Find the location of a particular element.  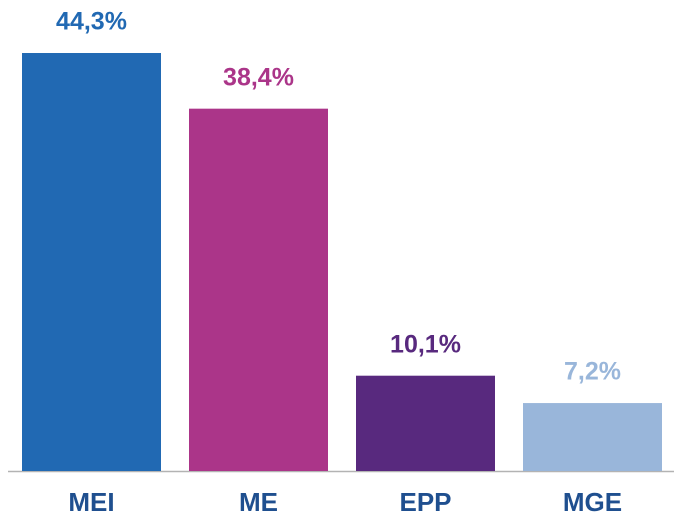

x-tick-label: MGE is located at coordinates (592, 502).